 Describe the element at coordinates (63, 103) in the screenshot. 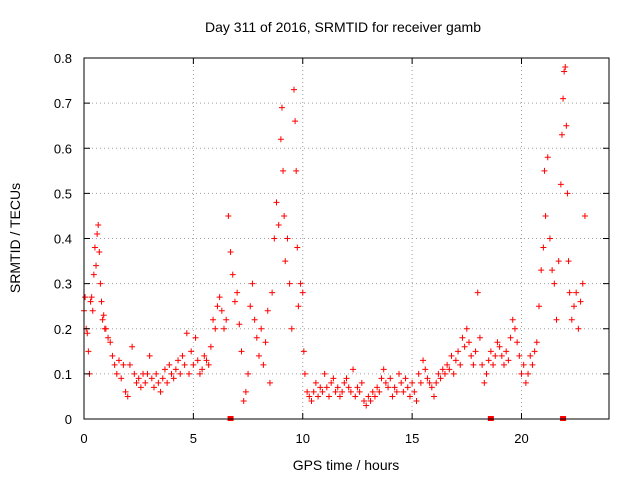

I see `y-tick-label: 0.7` at that location.